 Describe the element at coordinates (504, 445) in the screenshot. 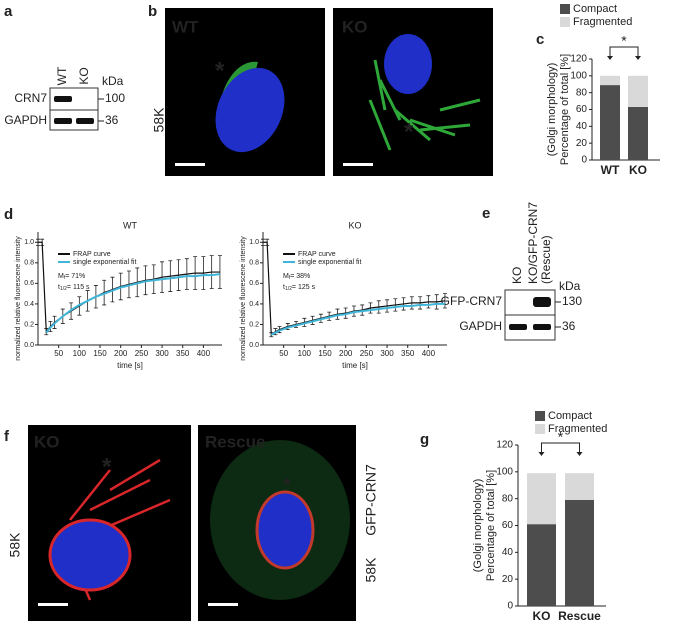

I see `y-tick-label: 120` at that location.